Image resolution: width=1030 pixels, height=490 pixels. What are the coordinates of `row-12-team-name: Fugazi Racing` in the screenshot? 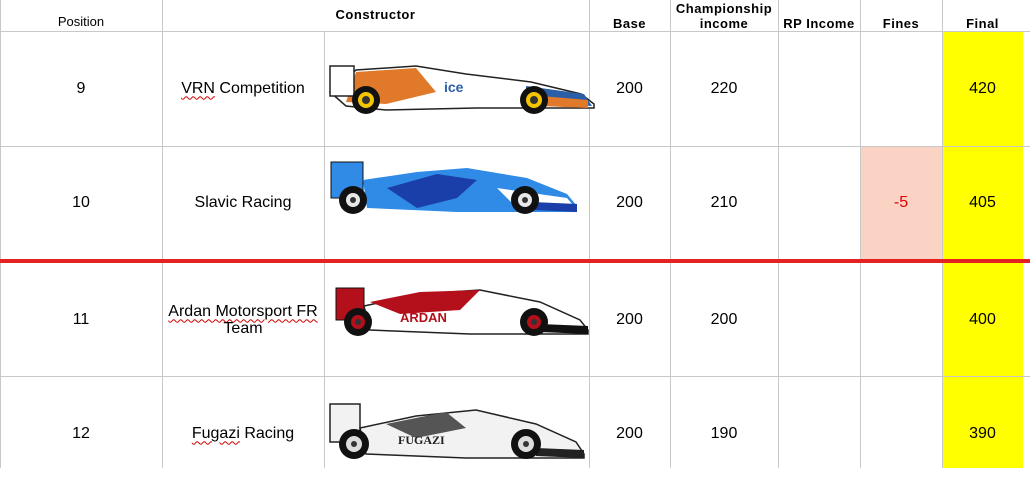 It's located at (243, 433).